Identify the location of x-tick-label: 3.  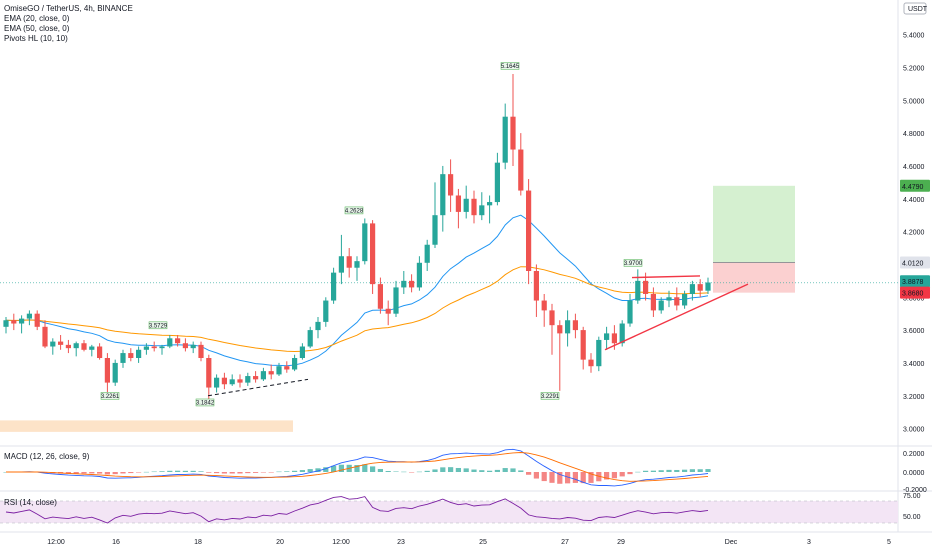
(809, 542).